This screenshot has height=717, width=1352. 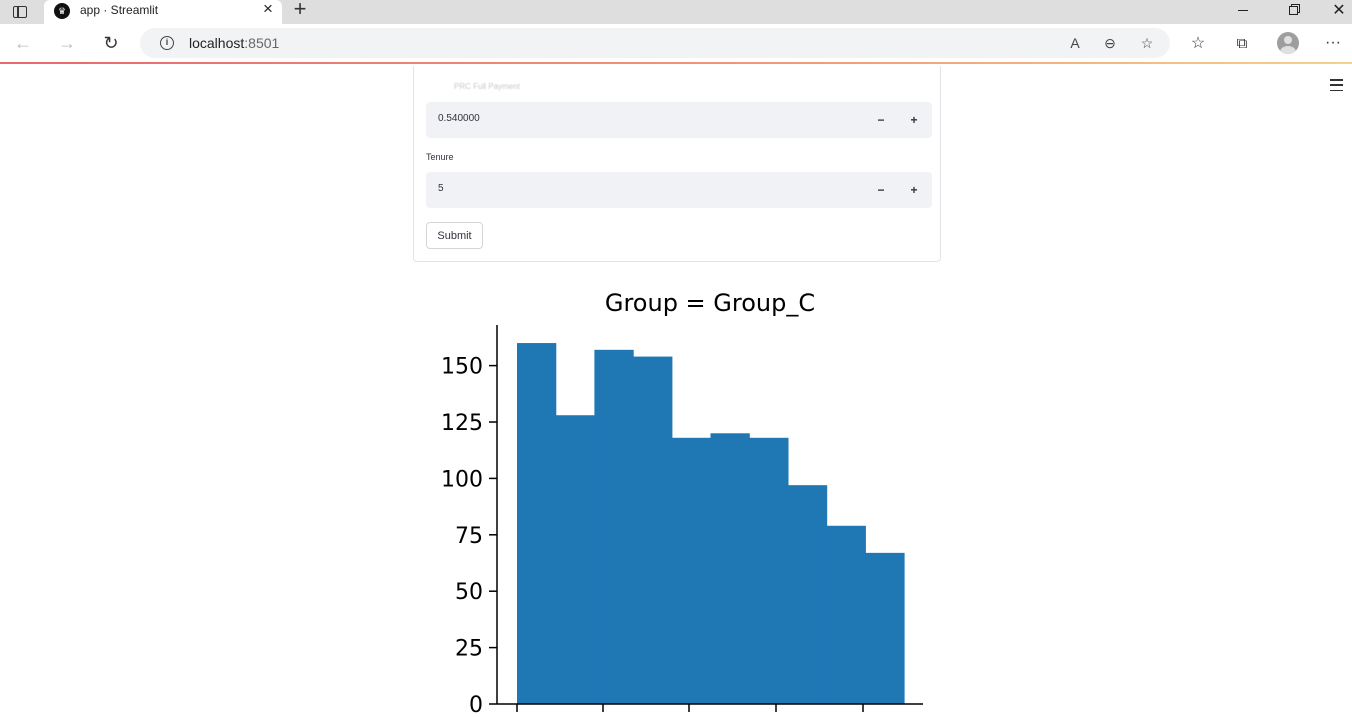 What do you see at coordinates (23, 42) in the screenshot?
I see `back-icon: ←` at bounding box center [23, 42].